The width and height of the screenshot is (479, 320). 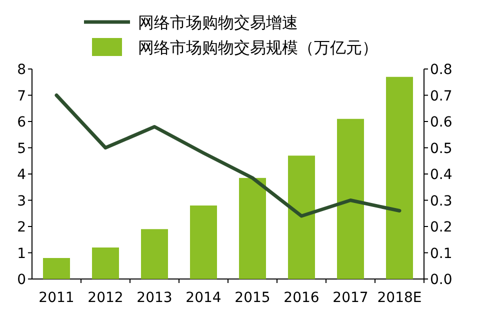 What do you see at coordinates (21, 228) in the screenshot?
I see `y-tick-label: 2` at bounding box center [21, 228].